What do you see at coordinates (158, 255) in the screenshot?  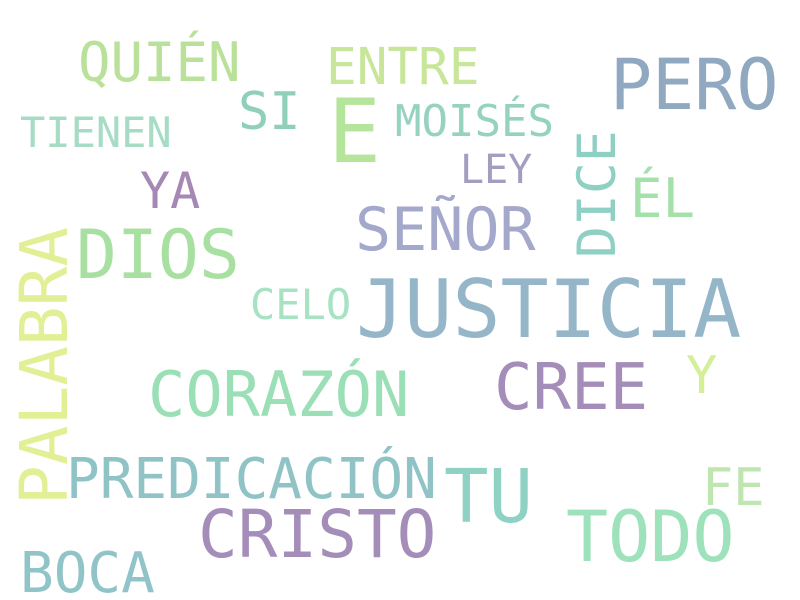 I see `word-dios: DIOS` at bounding box center [158, 255].